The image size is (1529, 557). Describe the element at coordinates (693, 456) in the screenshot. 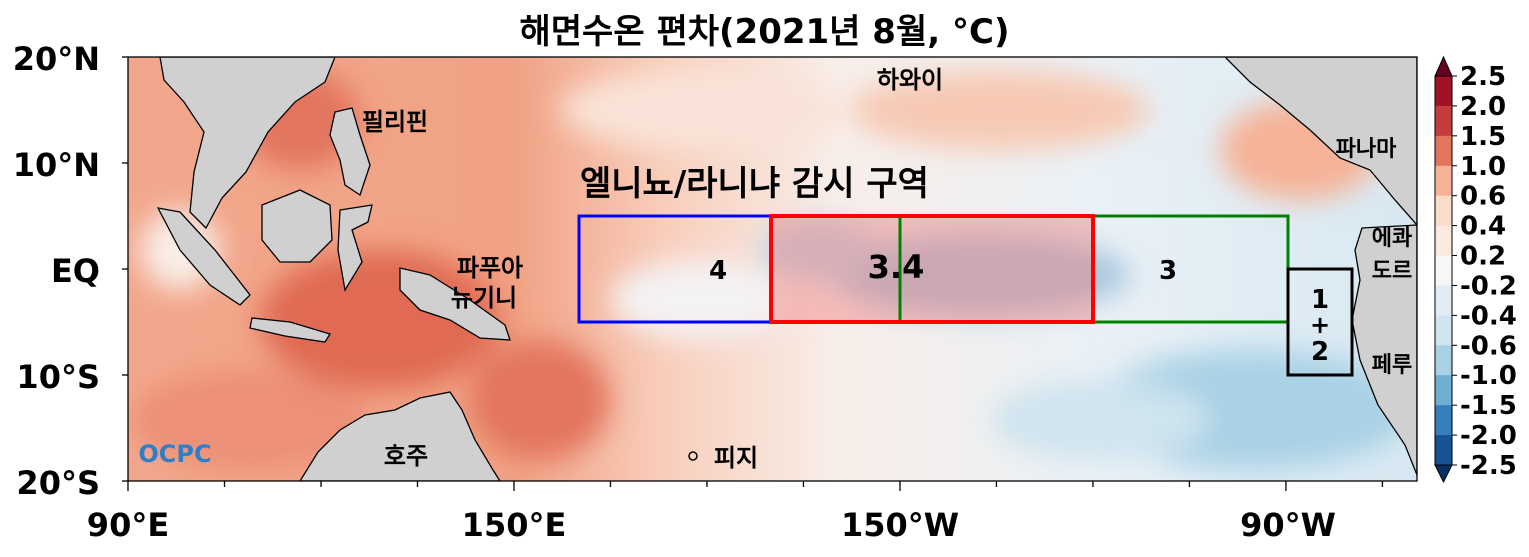

I see `fiji-island` at that location.